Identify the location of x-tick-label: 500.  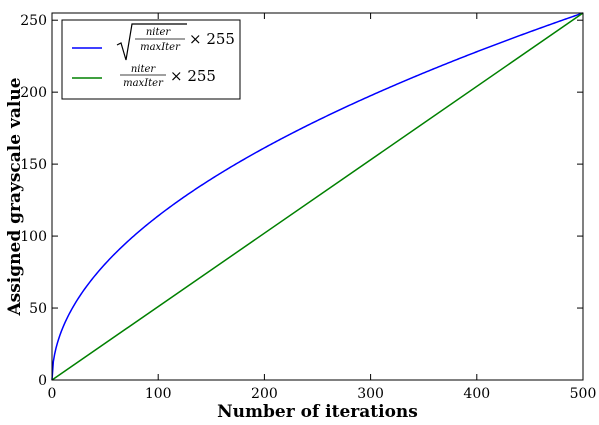
(583, 394).